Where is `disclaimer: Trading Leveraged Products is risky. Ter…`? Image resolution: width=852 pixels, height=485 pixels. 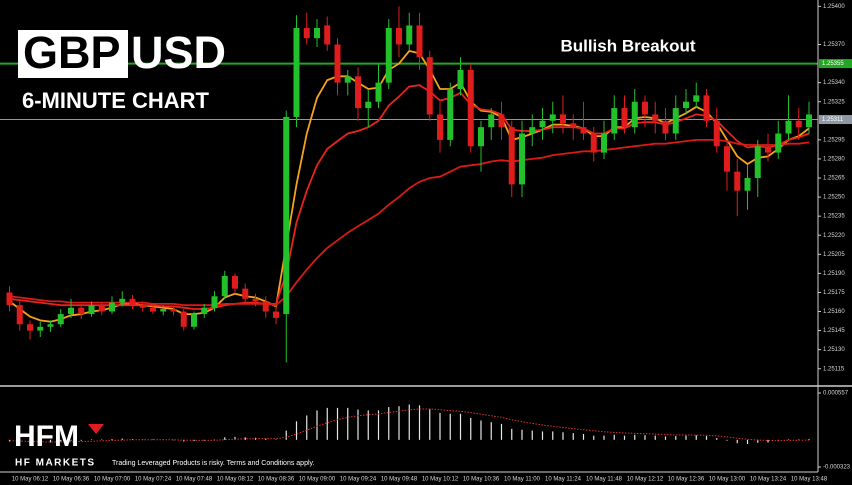
disclaimer: Trading Leveraged Products is risky. Ter… is located at coordinates (213, 463).